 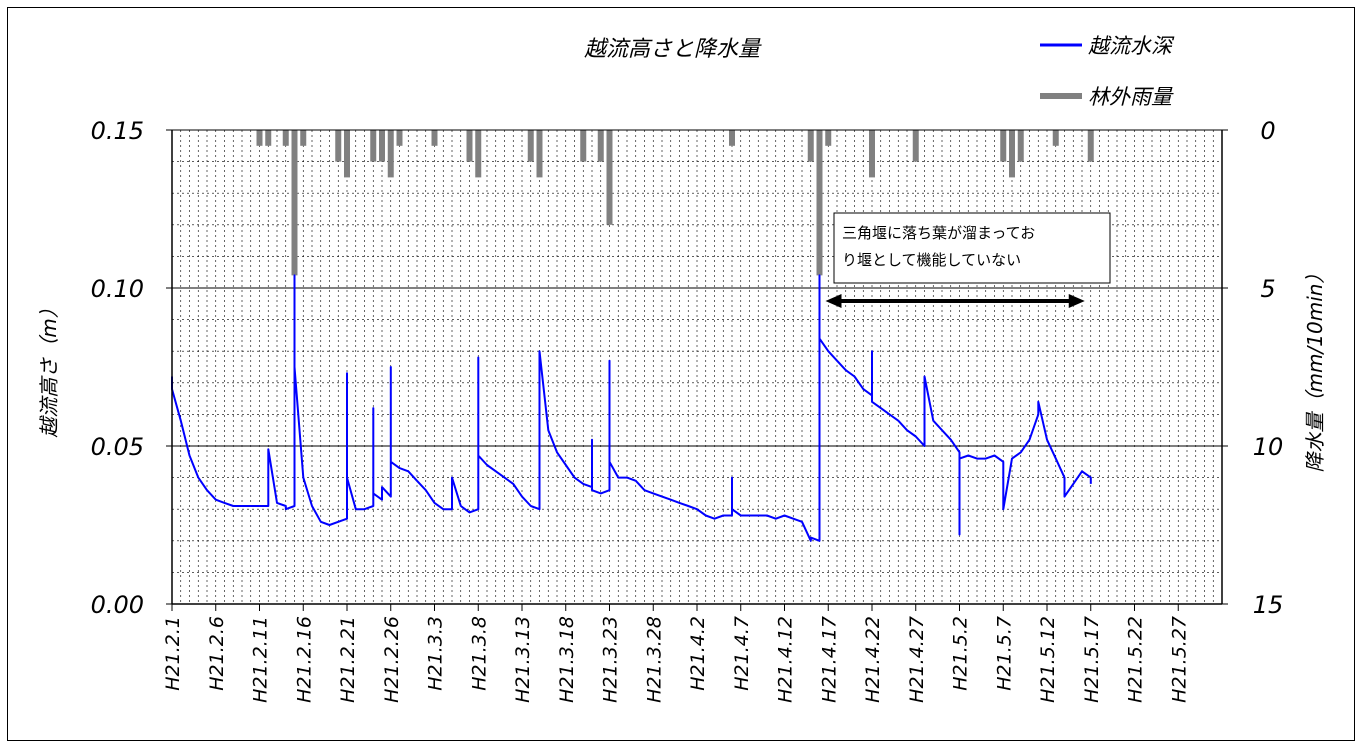 I want to click on x-tick-label: H21.4.27, so click(x=917, y=659).